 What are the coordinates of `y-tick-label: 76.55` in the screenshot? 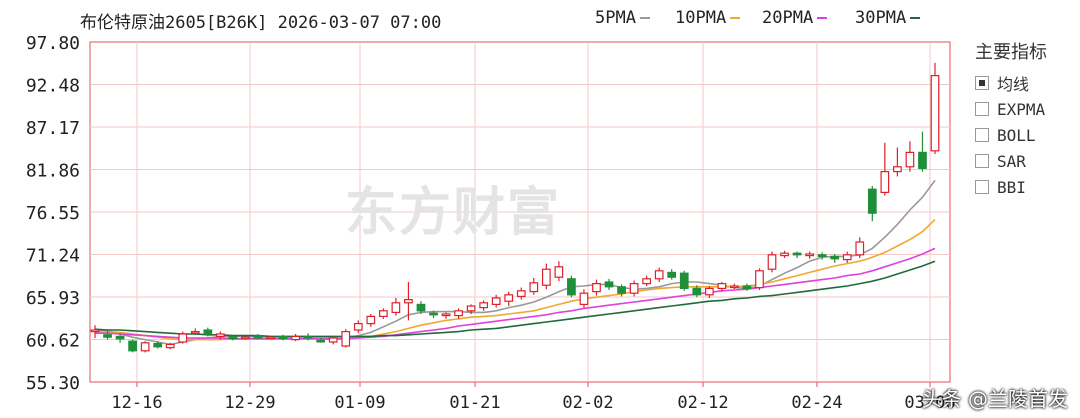 It's located at (53, 213).